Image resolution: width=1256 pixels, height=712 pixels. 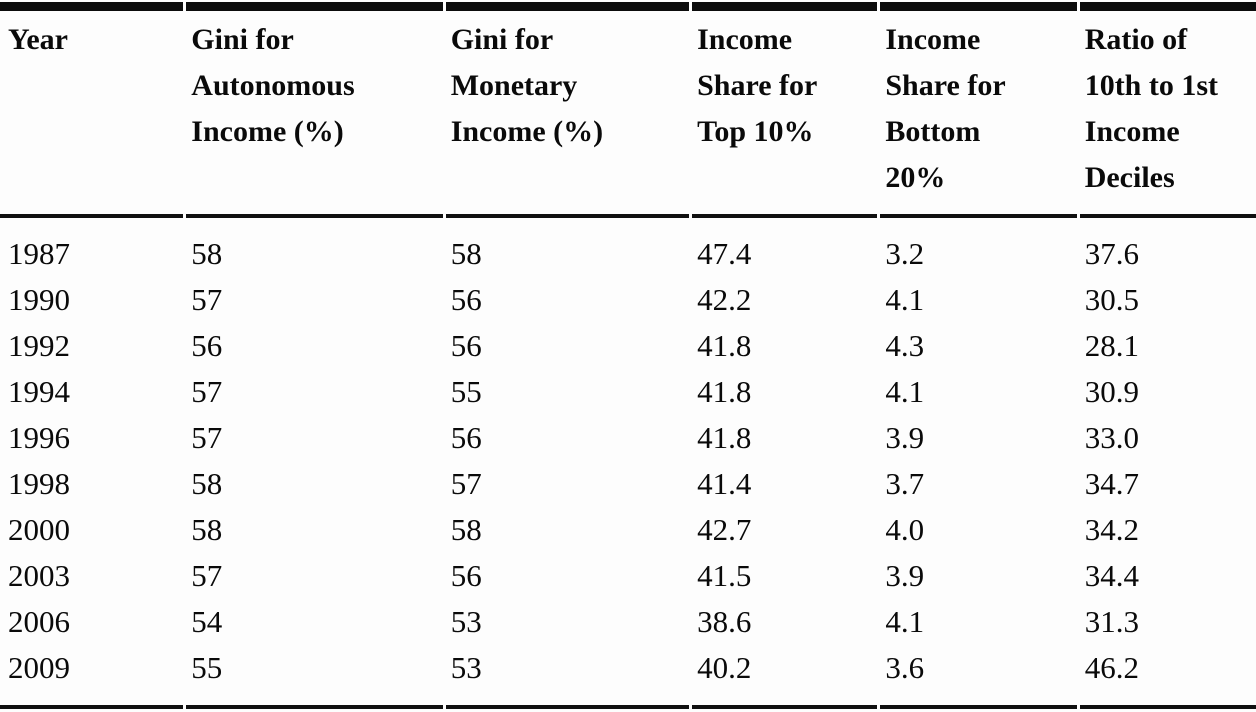 I want to click on year-cell: 1998, so click(x=39, y=483).